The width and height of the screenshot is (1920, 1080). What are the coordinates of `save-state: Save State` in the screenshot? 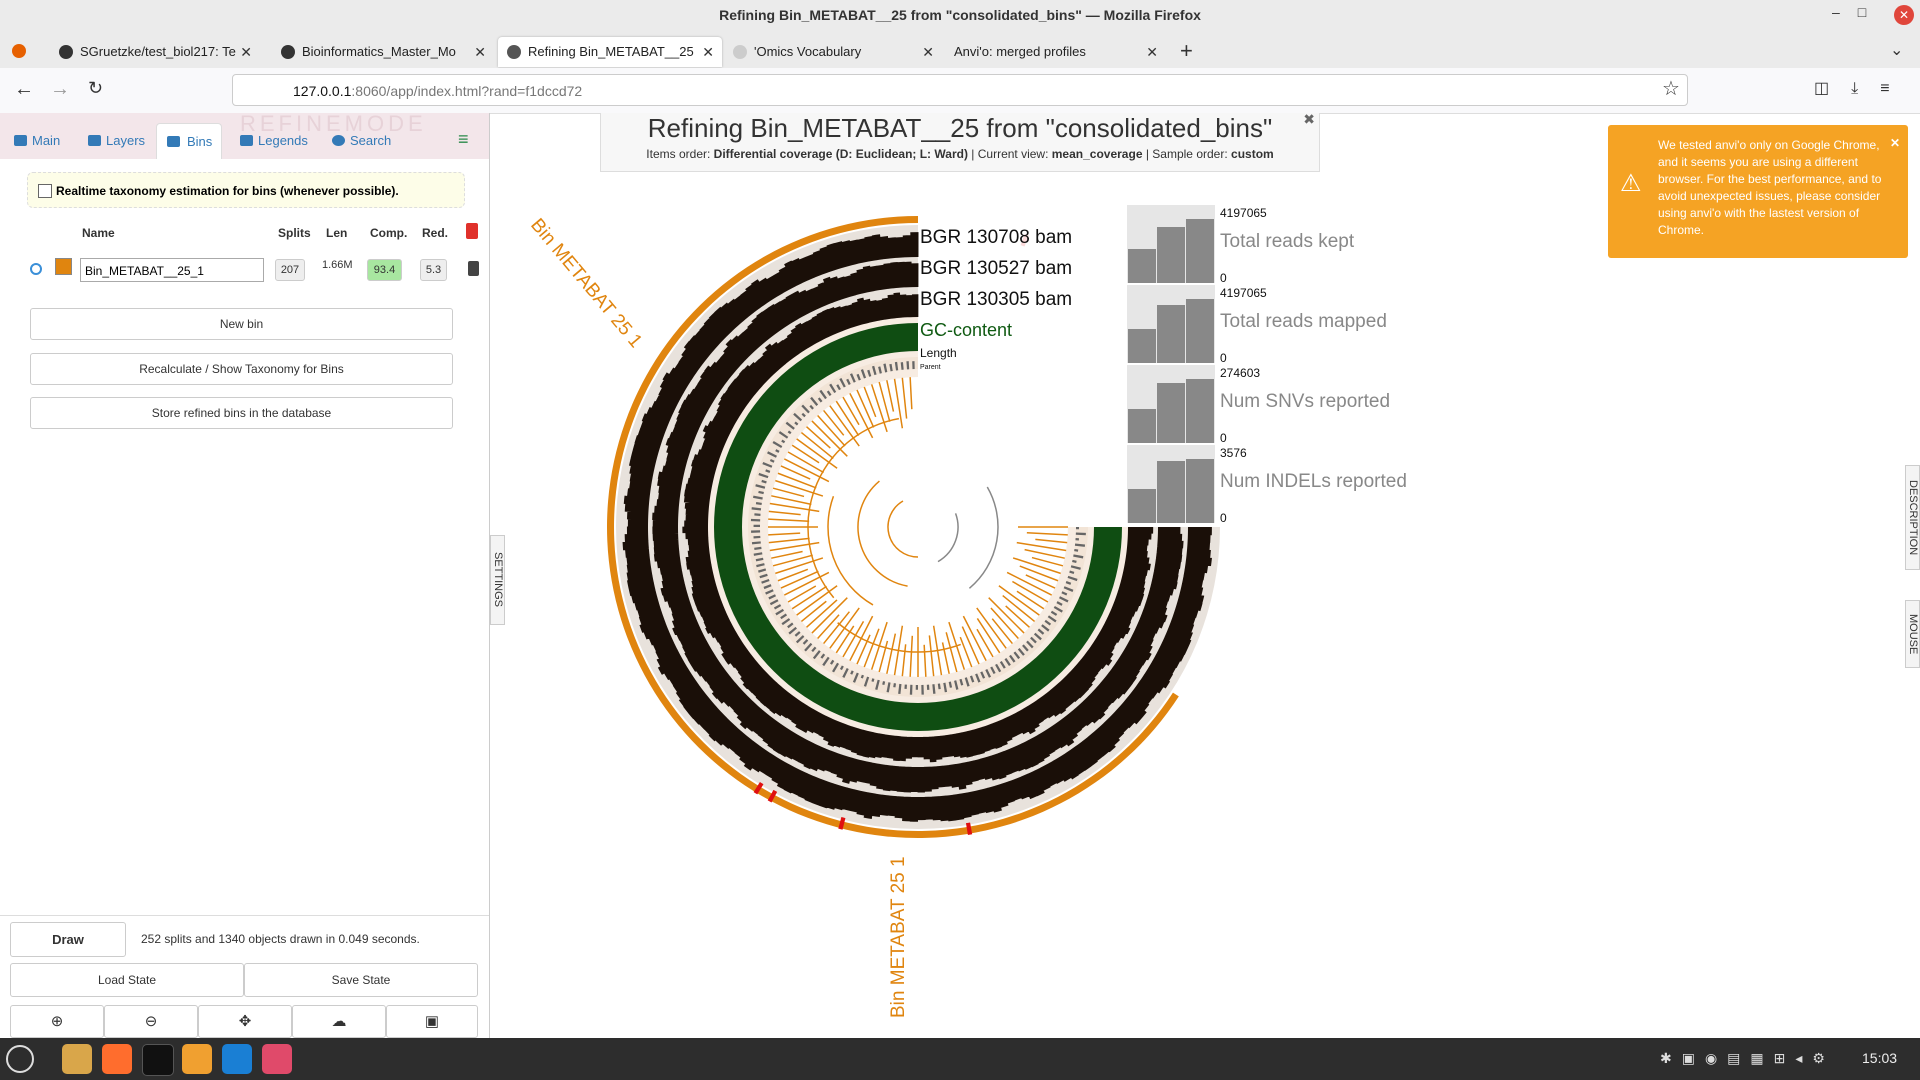 It's located at (361, 980).